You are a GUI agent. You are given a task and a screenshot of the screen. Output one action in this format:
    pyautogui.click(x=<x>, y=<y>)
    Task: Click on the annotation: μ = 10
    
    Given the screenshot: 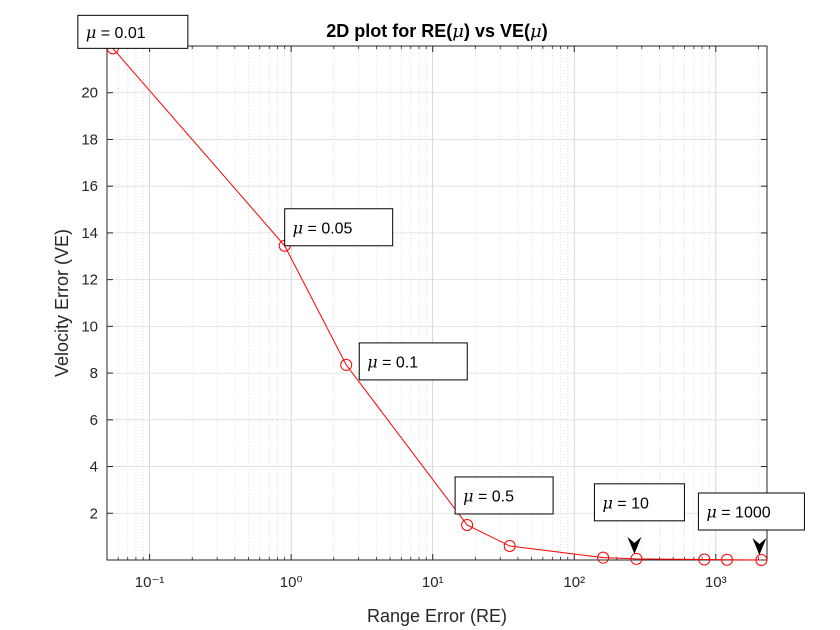 What is the action you would take?
    pyautogui.click(x=639, y=518)
    